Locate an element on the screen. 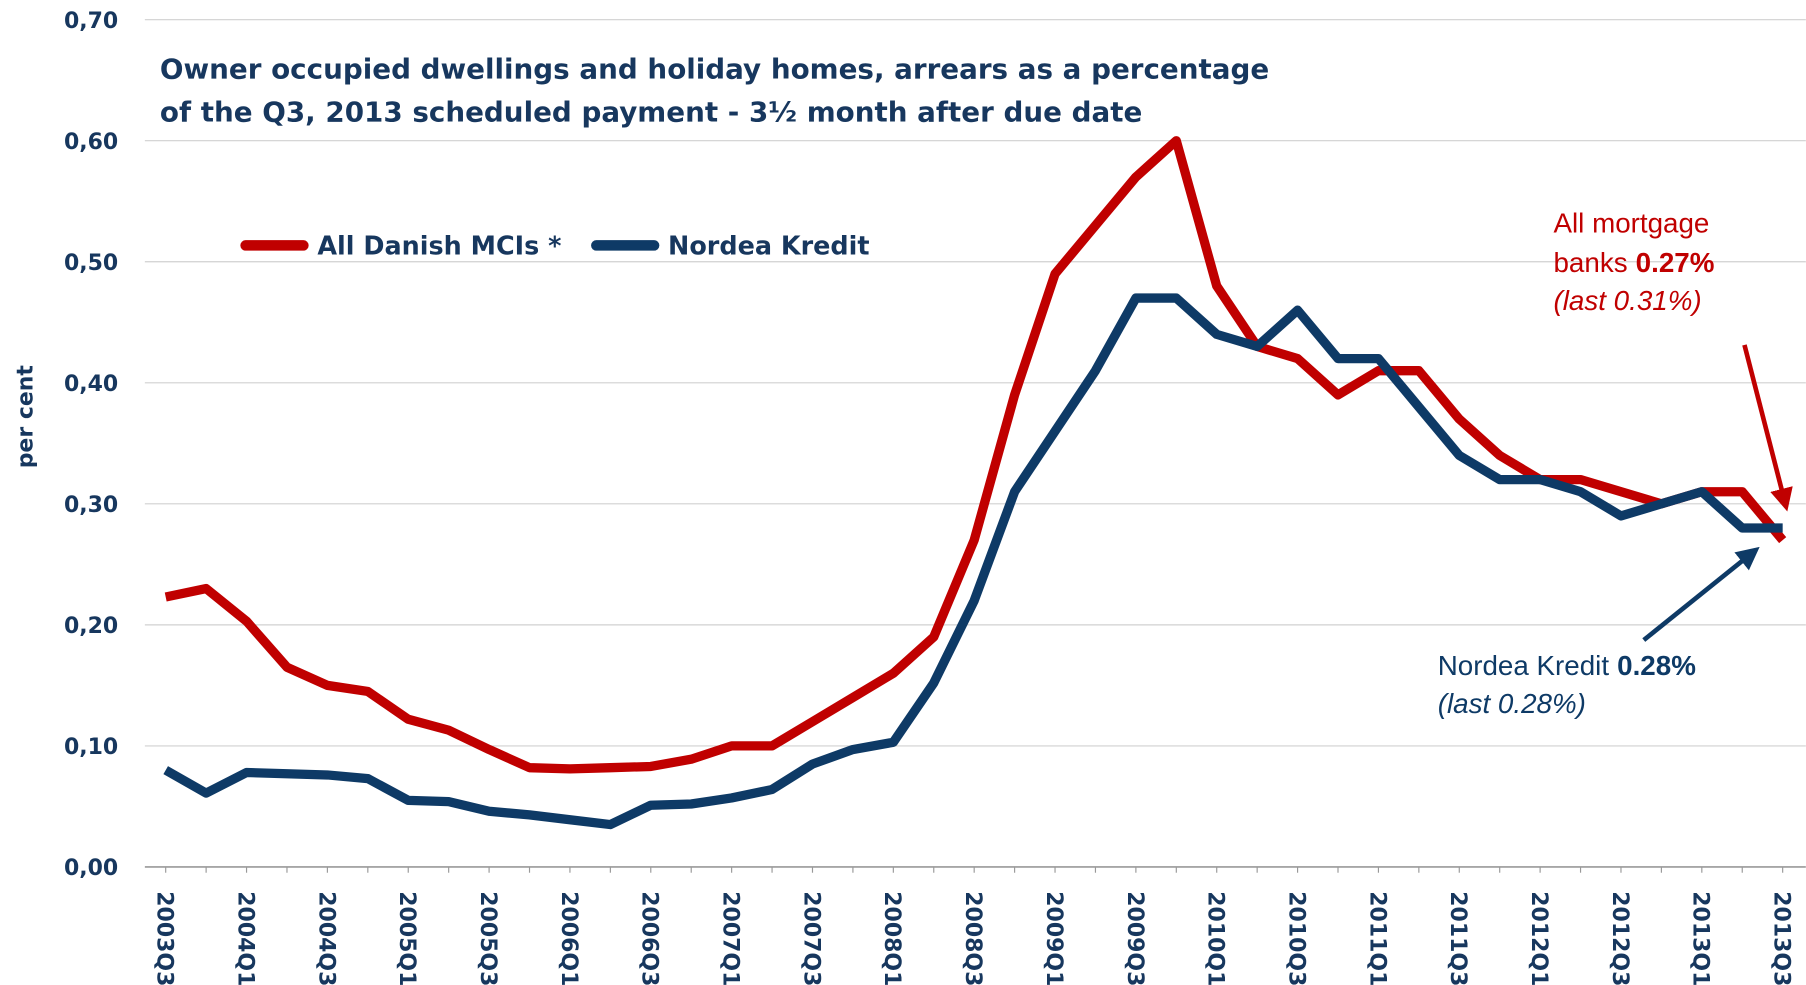  x-tick-label: 2013Q3 is located at coordinates (1781, 938).